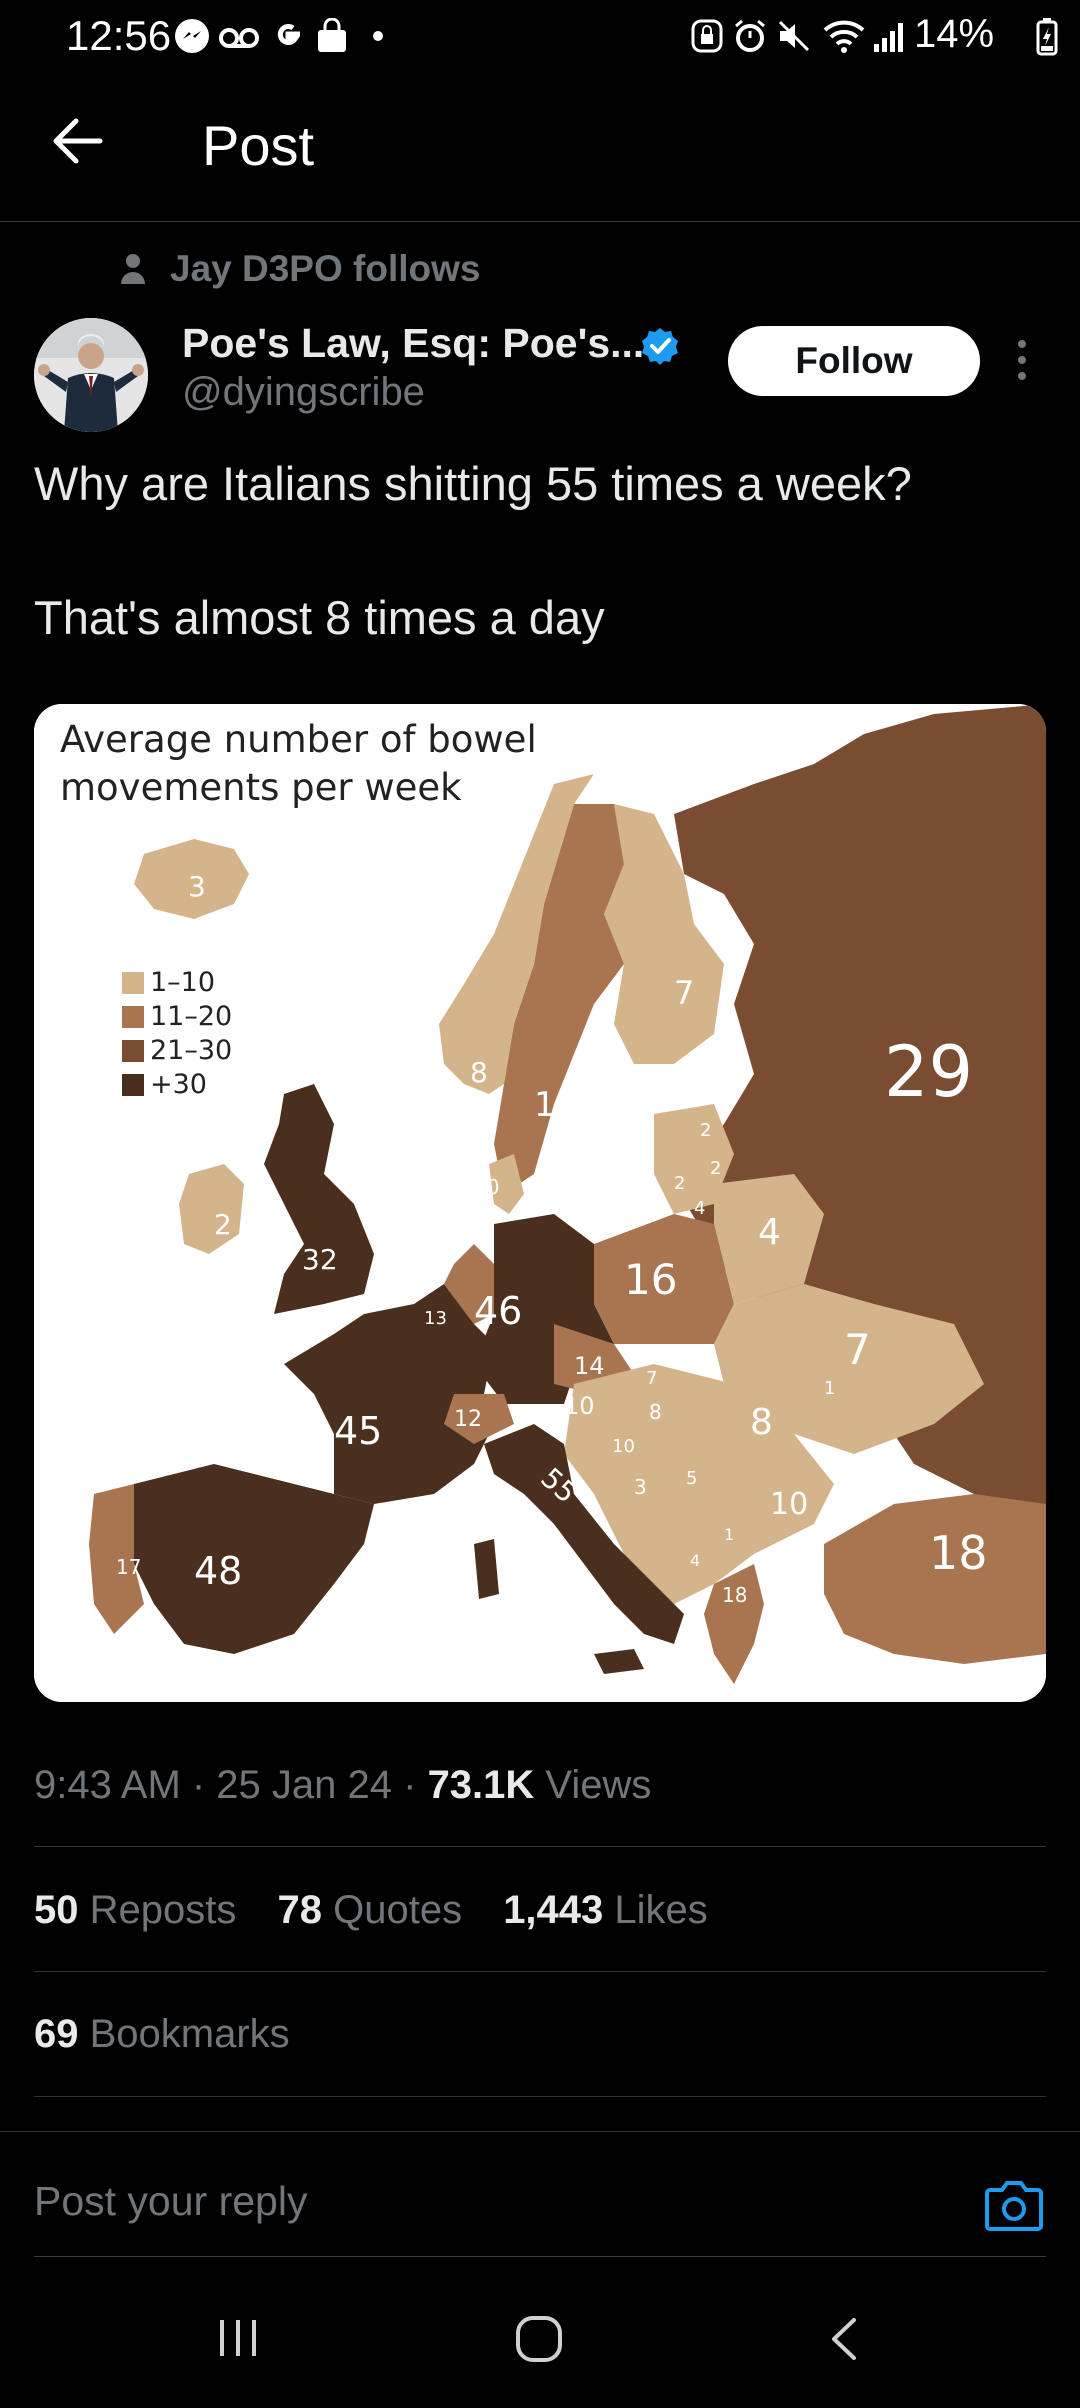 This screenshot has width=1080, height=2408. Describe the element at coordinates (171, 2201) in the screenshot. I see `reply-input: Post your reply` at that location.